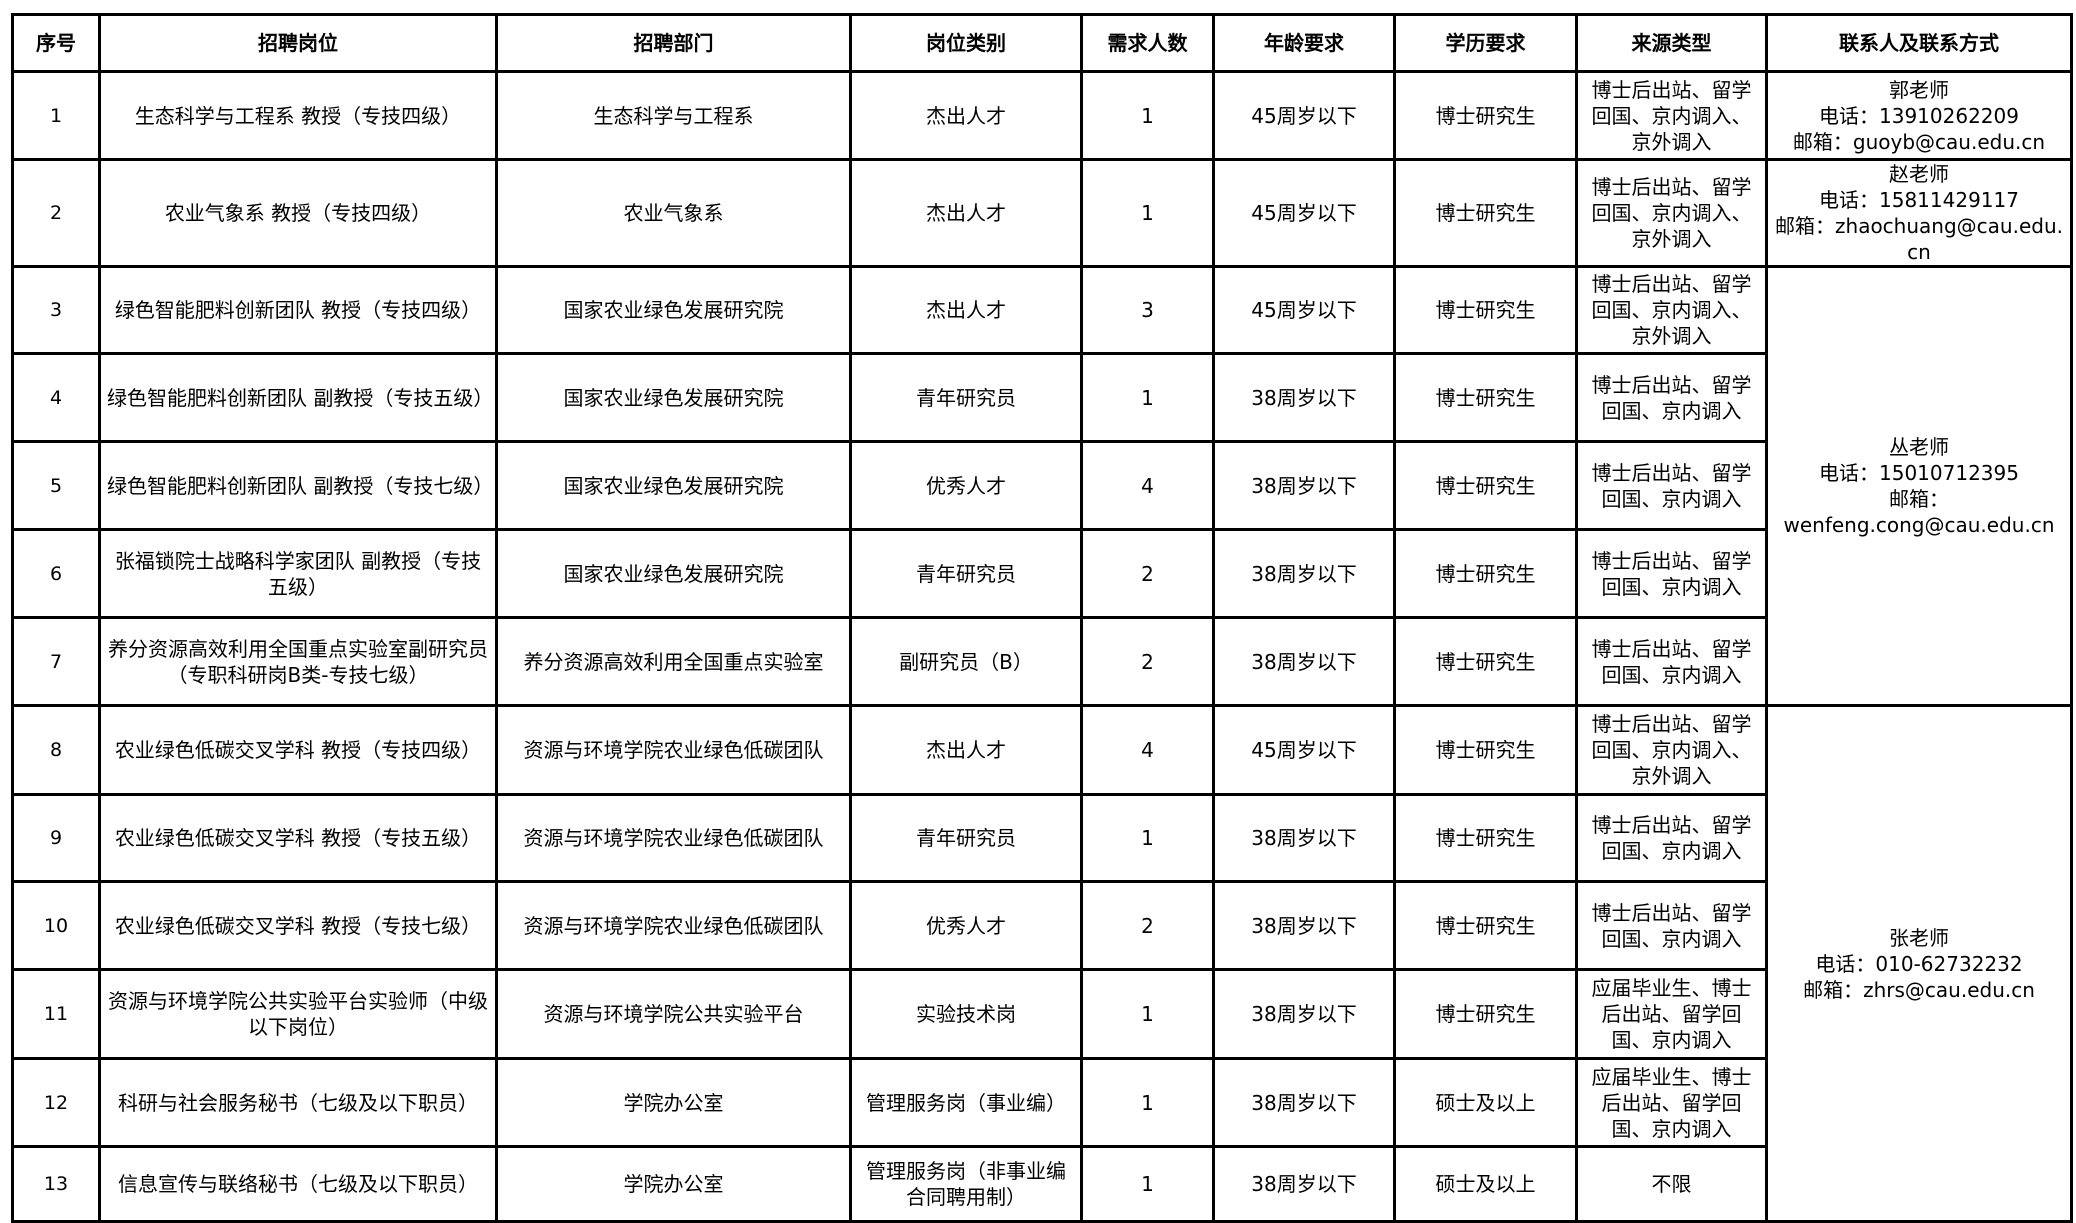  What do you see at coordinates (298, 1014) in the screenshot?
I see `position-cell: 资源与环境学院公共实验平台实验师（中级以下岗位）` at bounding box center [298, 1014].